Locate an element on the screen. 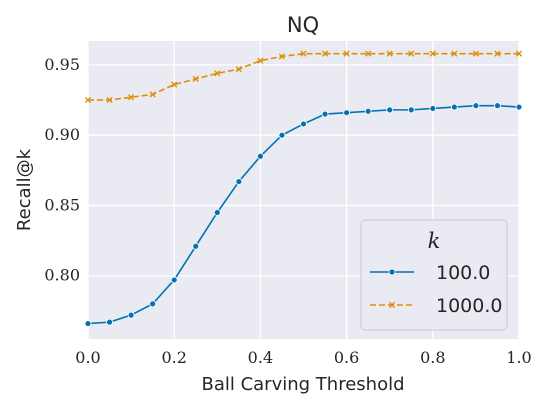 Image resolution: width=548 pixels, height=411 pixels. x-tick-label: 0.8 is located at coordinates (432, 357).